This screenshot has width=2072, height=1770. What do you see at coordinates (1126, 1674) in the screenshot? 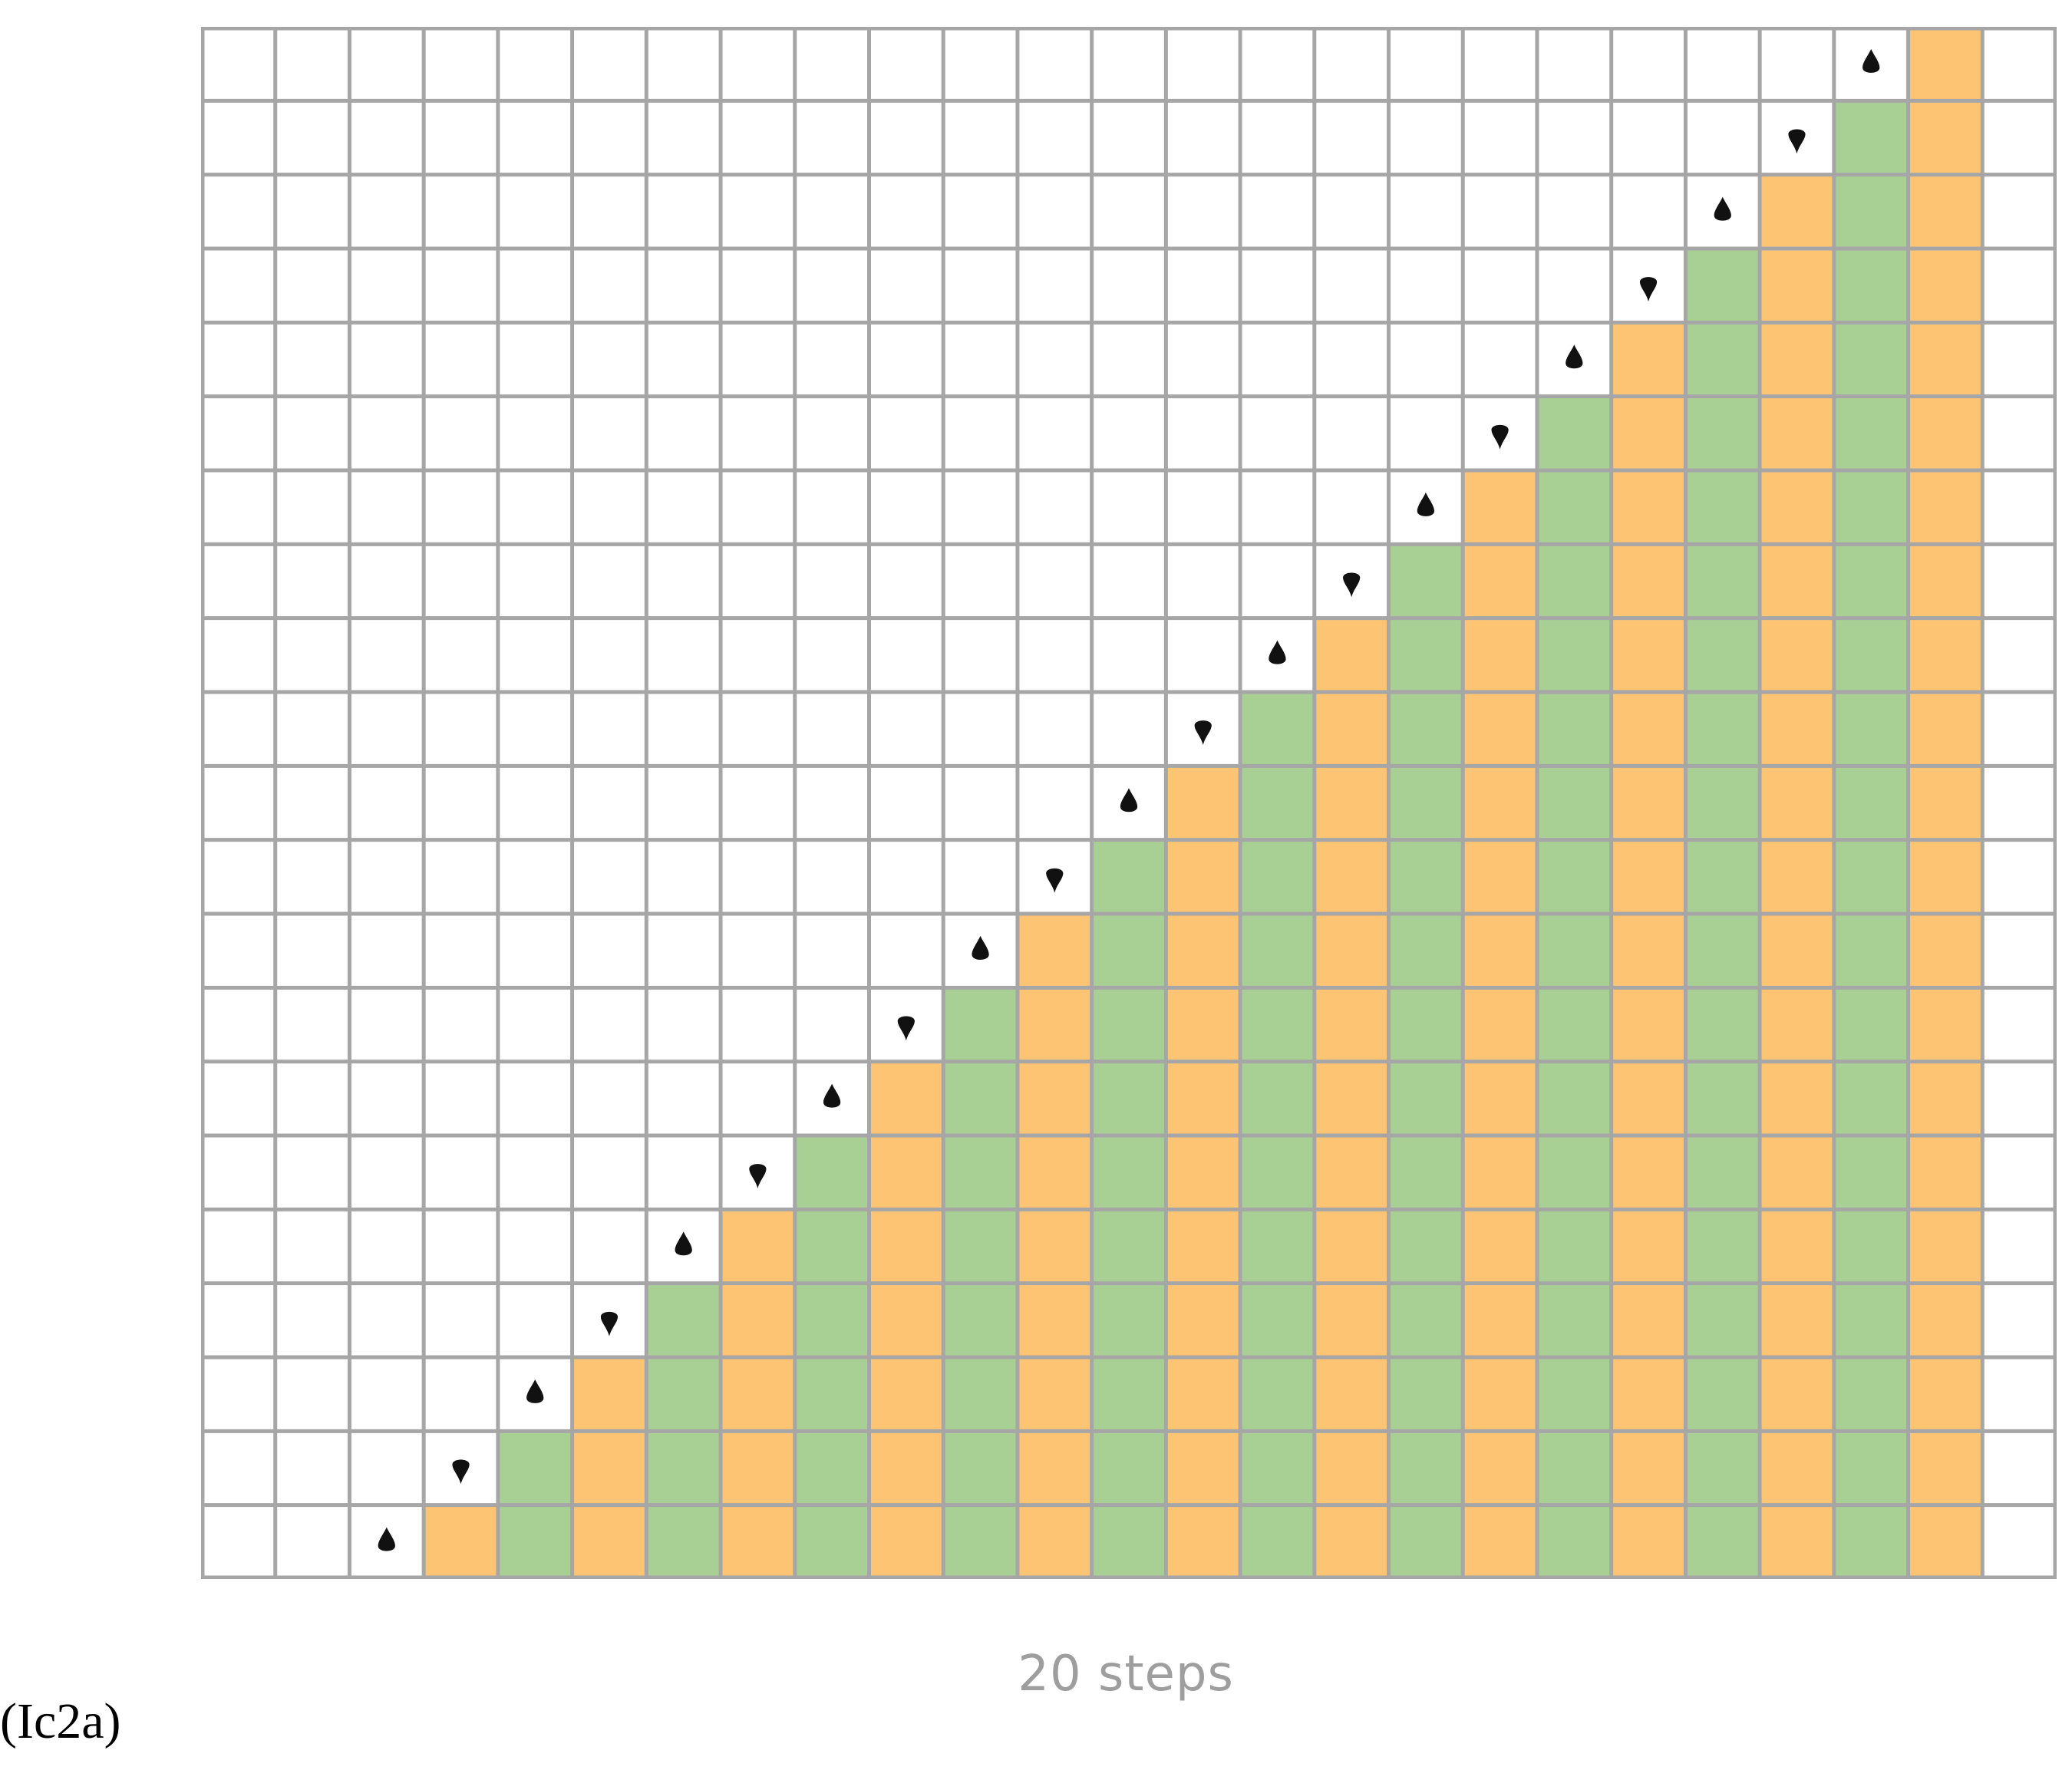
I see `step-count-caption: 20 steps` at bounding box center [1126, 1674].